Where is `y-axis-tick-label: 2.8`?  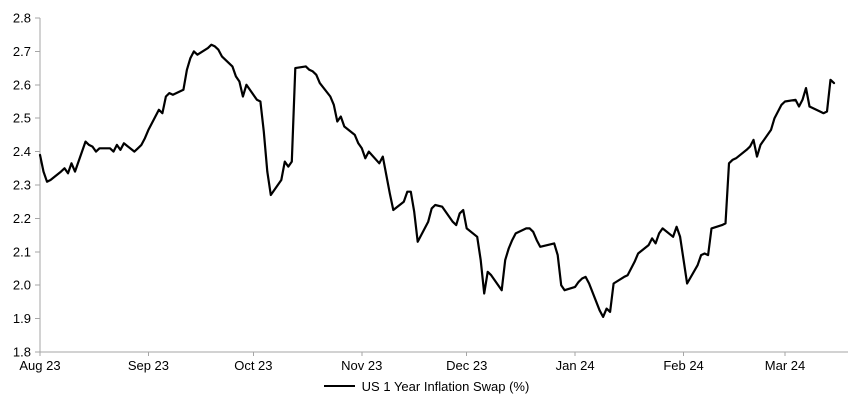
y-axis-tick-label: 2.8 is located at coordinates (22, 18).